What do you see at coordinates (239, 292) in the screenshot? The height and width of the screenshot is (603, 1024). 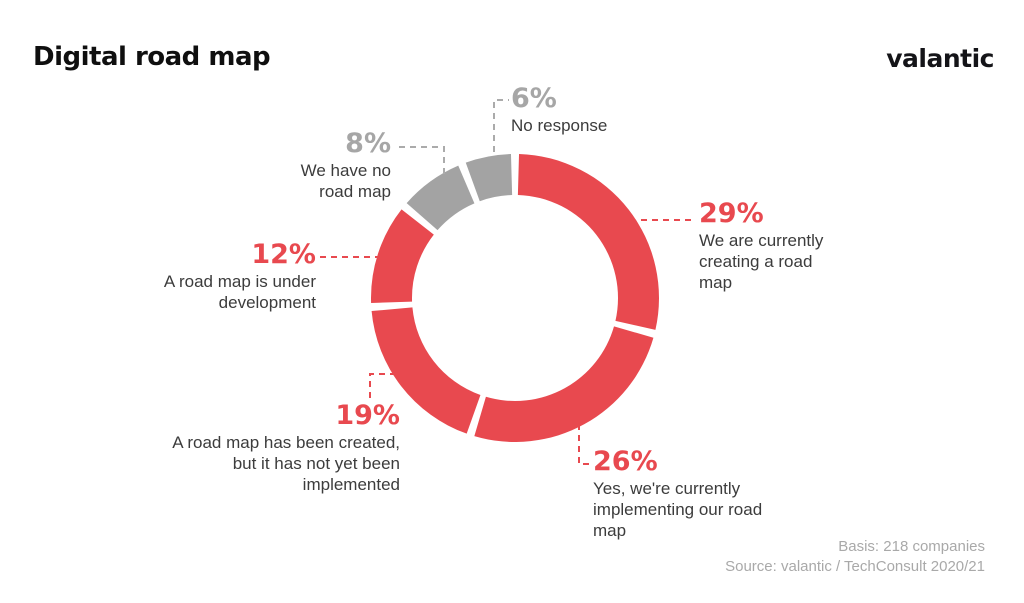 I see `callout-text: A road map is under development` at bounding box center [239, 292].